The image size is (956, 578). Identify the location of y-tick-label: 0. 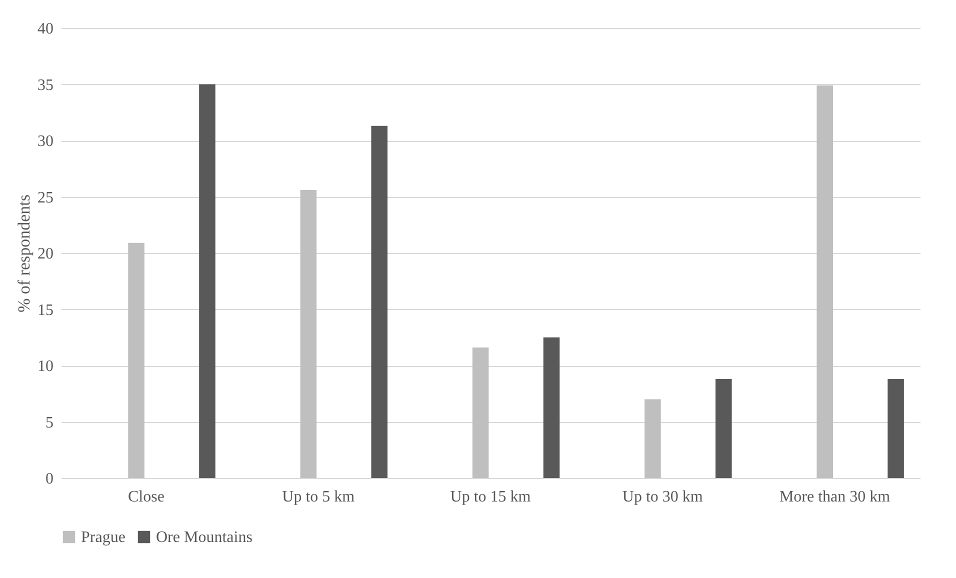
(50, 479).